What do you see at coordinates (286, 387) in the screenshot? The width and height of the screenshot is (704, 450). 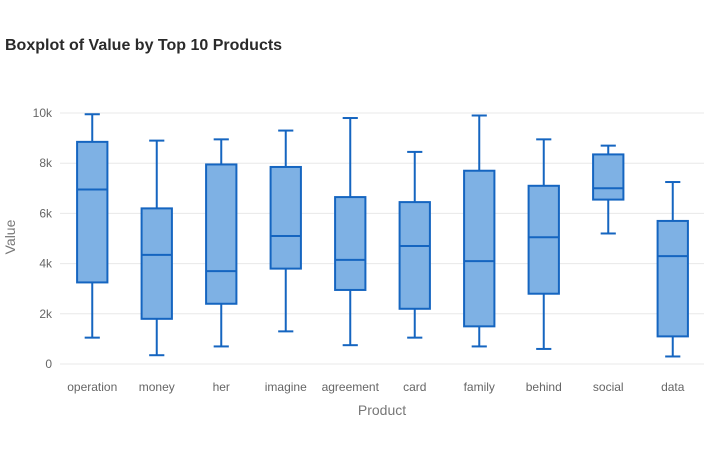 I see `x-tick-label: imagine` at bounding box center [286, 387].